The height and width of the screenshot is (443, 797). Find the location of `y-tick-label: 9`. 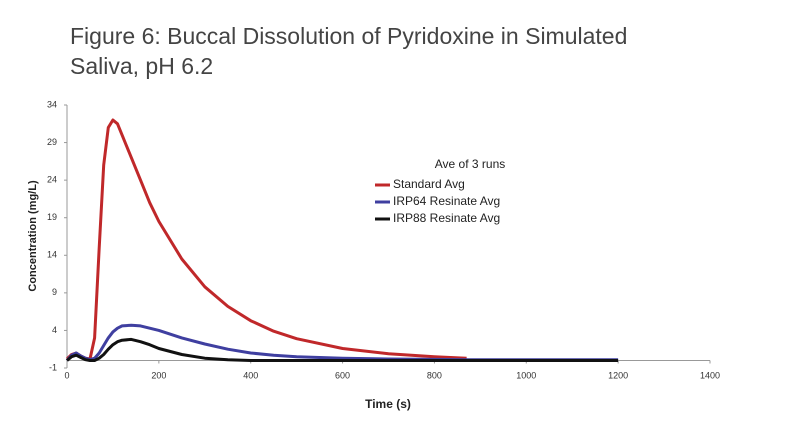

y-tick-label: 9 is located at coordinates (54, 292).